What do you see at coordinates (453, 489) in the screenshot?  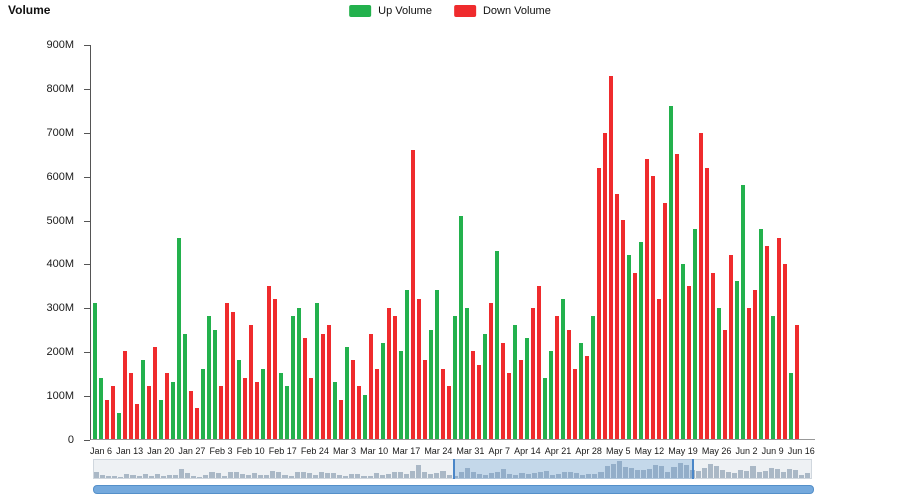 I see `horizontal-scrollbar` at bounding box center [453, 489].